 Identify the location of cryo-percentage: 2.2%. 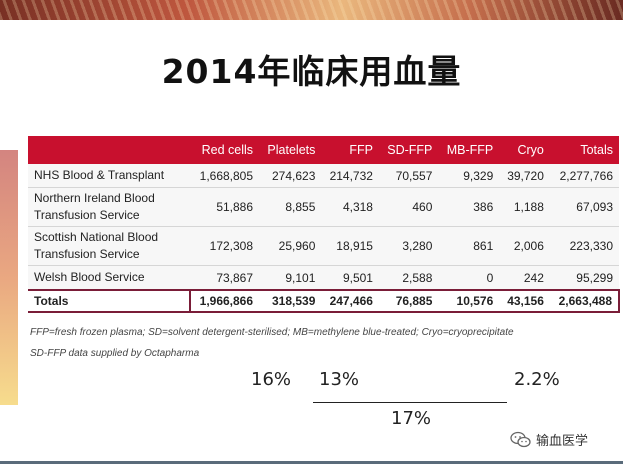
(537, 379).